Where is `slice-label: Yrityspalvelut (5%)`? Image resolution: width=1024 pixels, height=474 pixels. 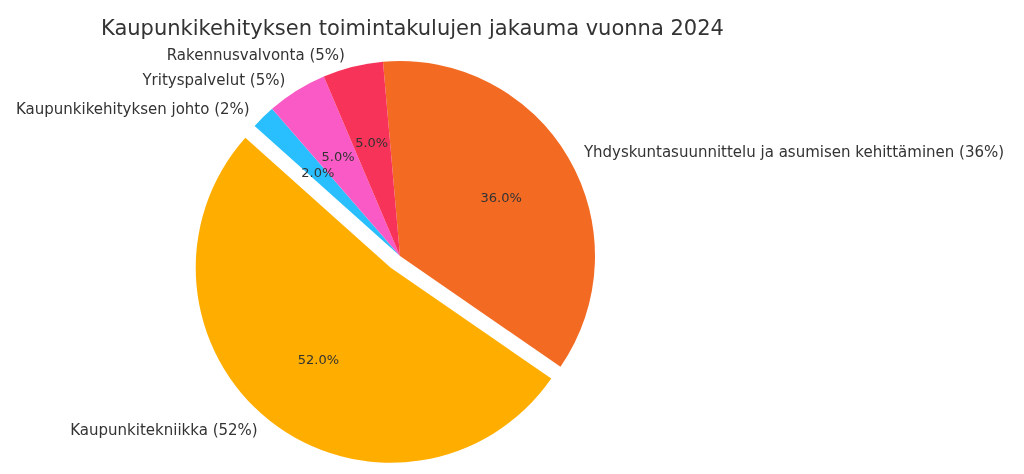
slice-label: Yrityspalvelut (5%) is located at coordinates (213, 80).